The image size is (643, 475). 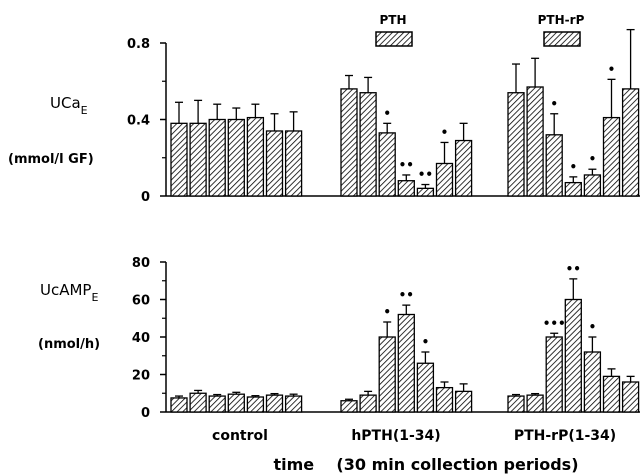 I want to click on top-treatment-label-pthrp: PTH-rP, so click(x=561, y=20).